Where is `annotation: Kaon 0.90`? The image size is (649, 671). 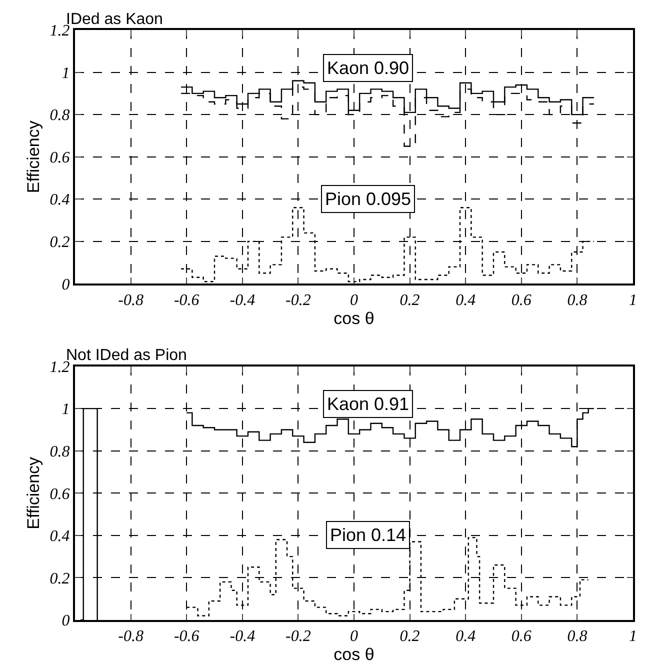
annotation: Kaon 0.90 is located at coordinates (368, 68).